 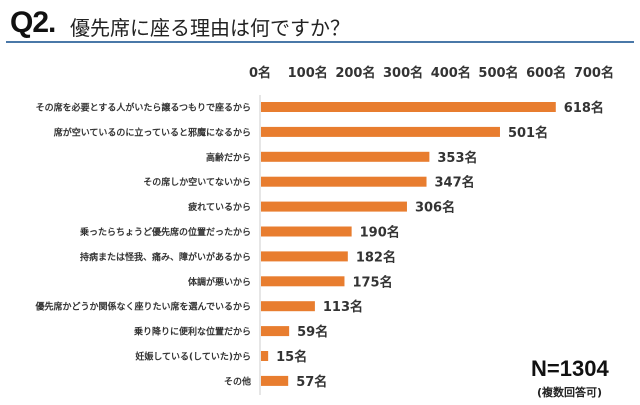 What do you see at coordinates (228, 157) in the screenshot?
I see `category-label: 高齢だから` at bounding box center [228, 157].